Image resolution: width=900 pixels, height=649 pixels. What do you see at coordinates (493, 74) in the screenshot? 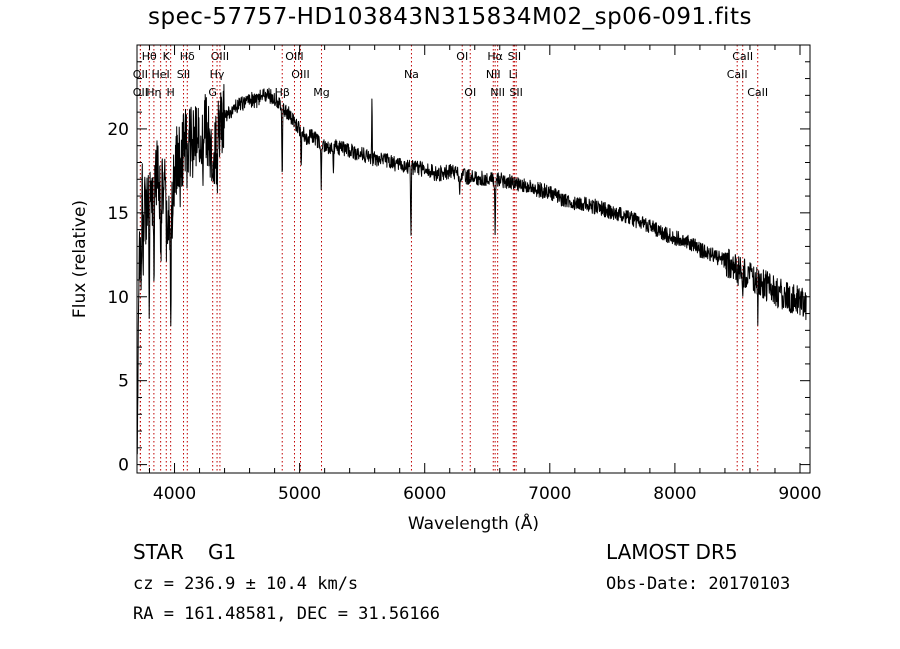
I see `line-marker-label-20: NII` at bounding box center [493, 74].